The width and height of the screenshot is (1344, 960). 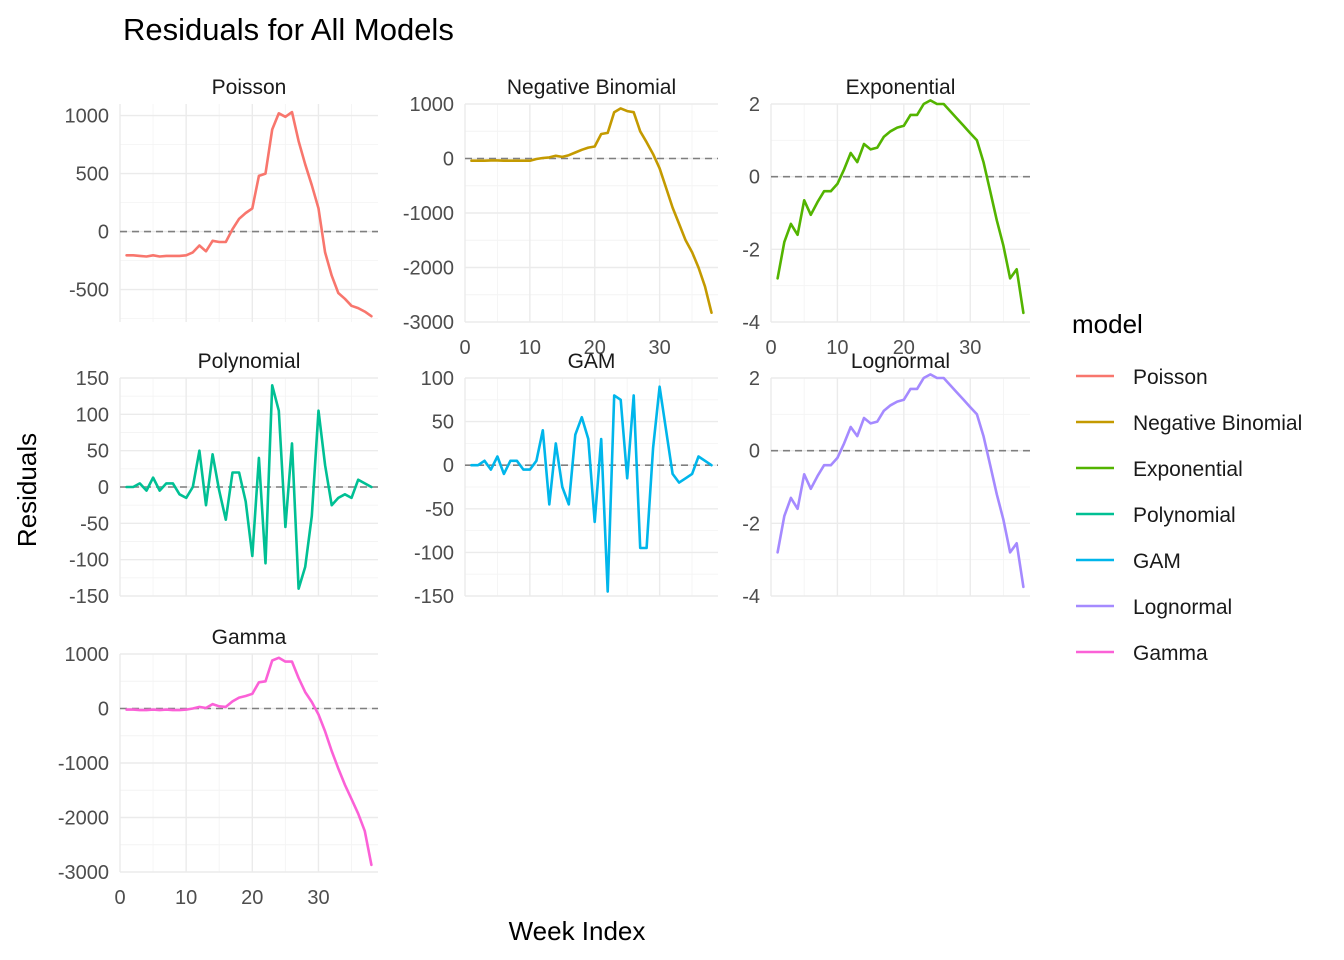 I want to click on y-axis-title: Residuals, so click(x=27, y=490).